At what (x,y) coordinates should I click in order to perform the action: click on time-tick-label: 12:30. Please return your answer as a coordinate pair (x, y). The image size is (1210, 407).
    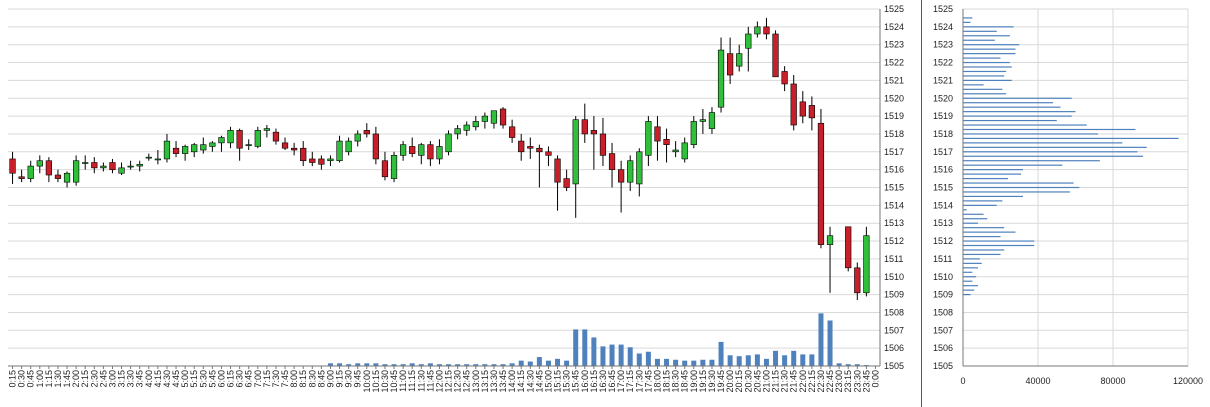
    Looking at the image, I should click on (458, 381).